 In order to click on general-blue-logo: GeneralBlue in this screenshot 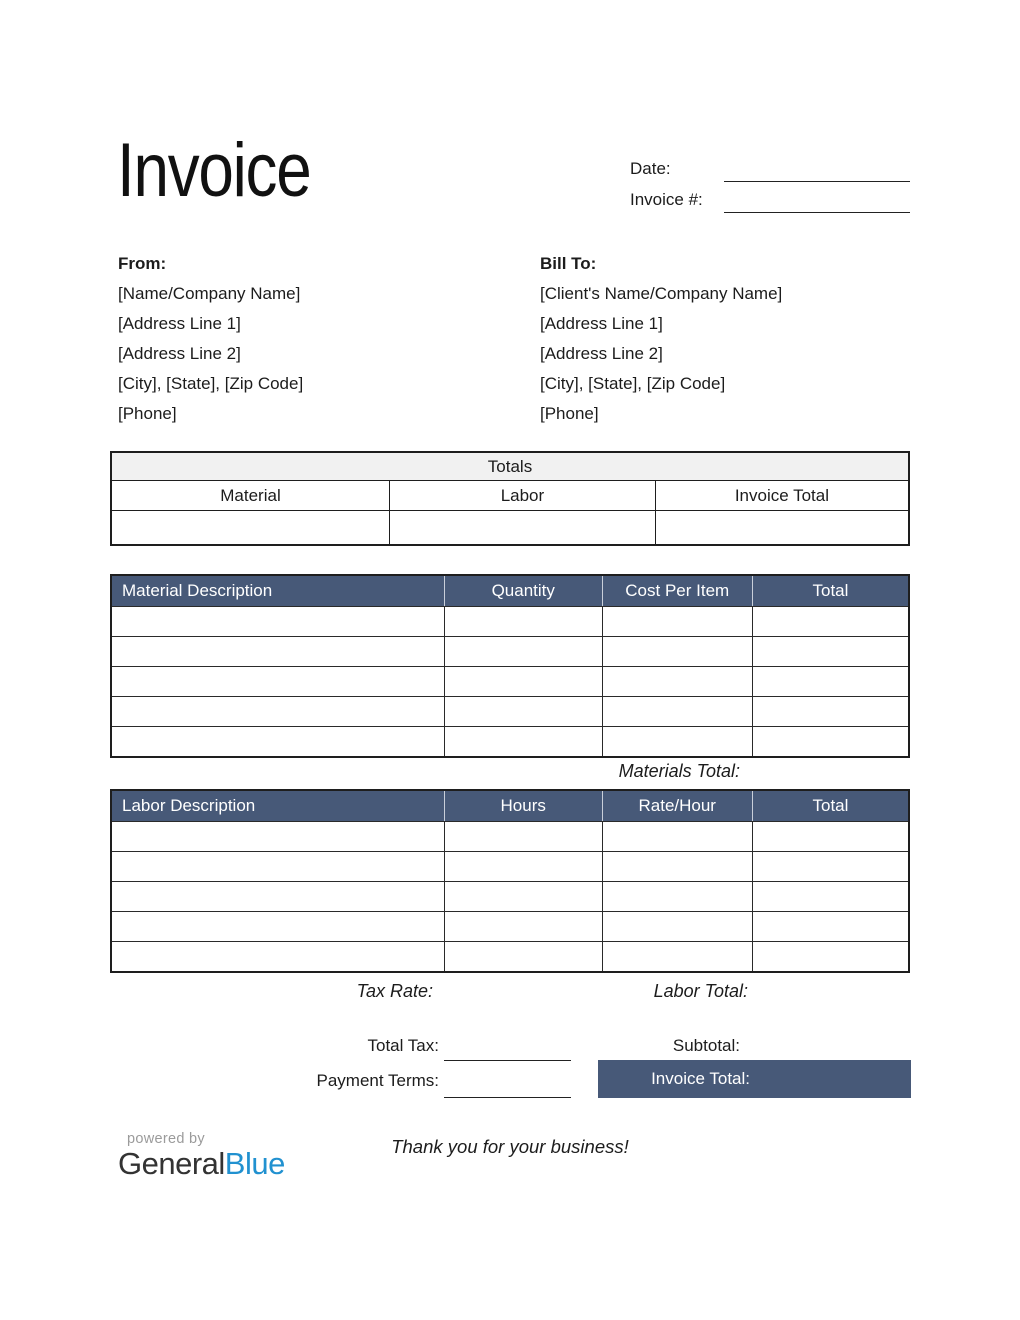, I will do `click(201, 1164)`.